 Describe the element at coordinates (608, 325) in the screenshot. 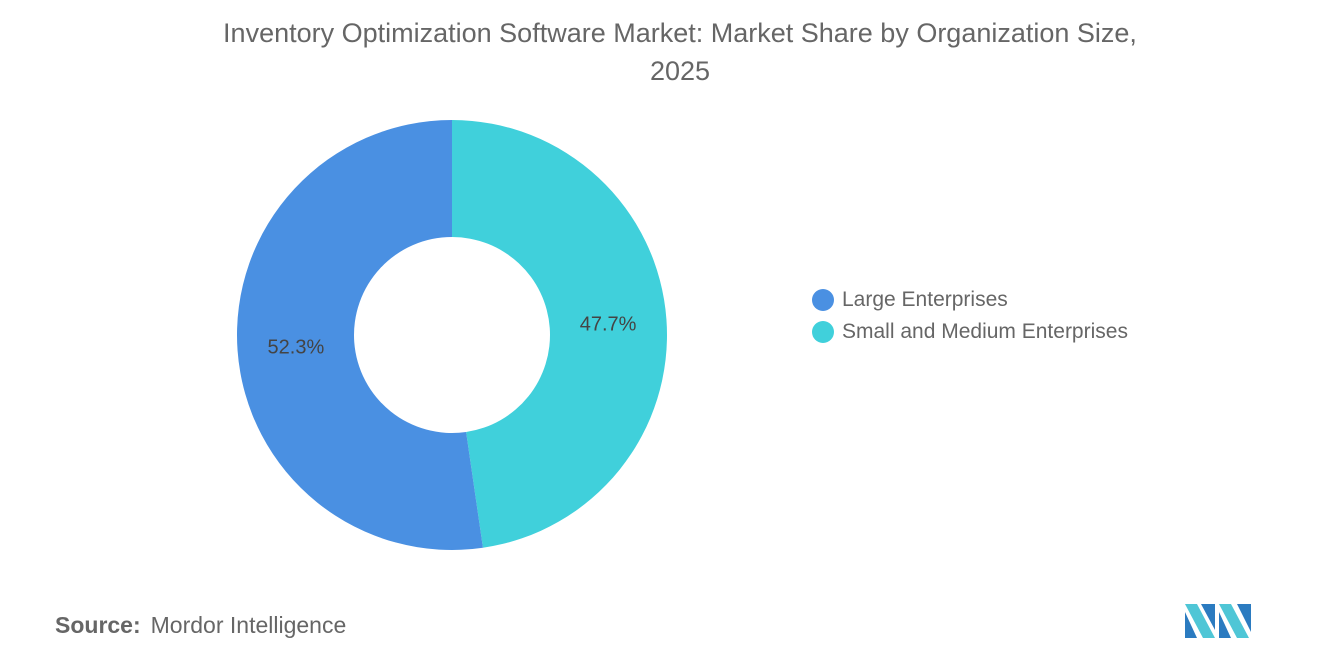

I see `data-label: 47.7%` at that location.